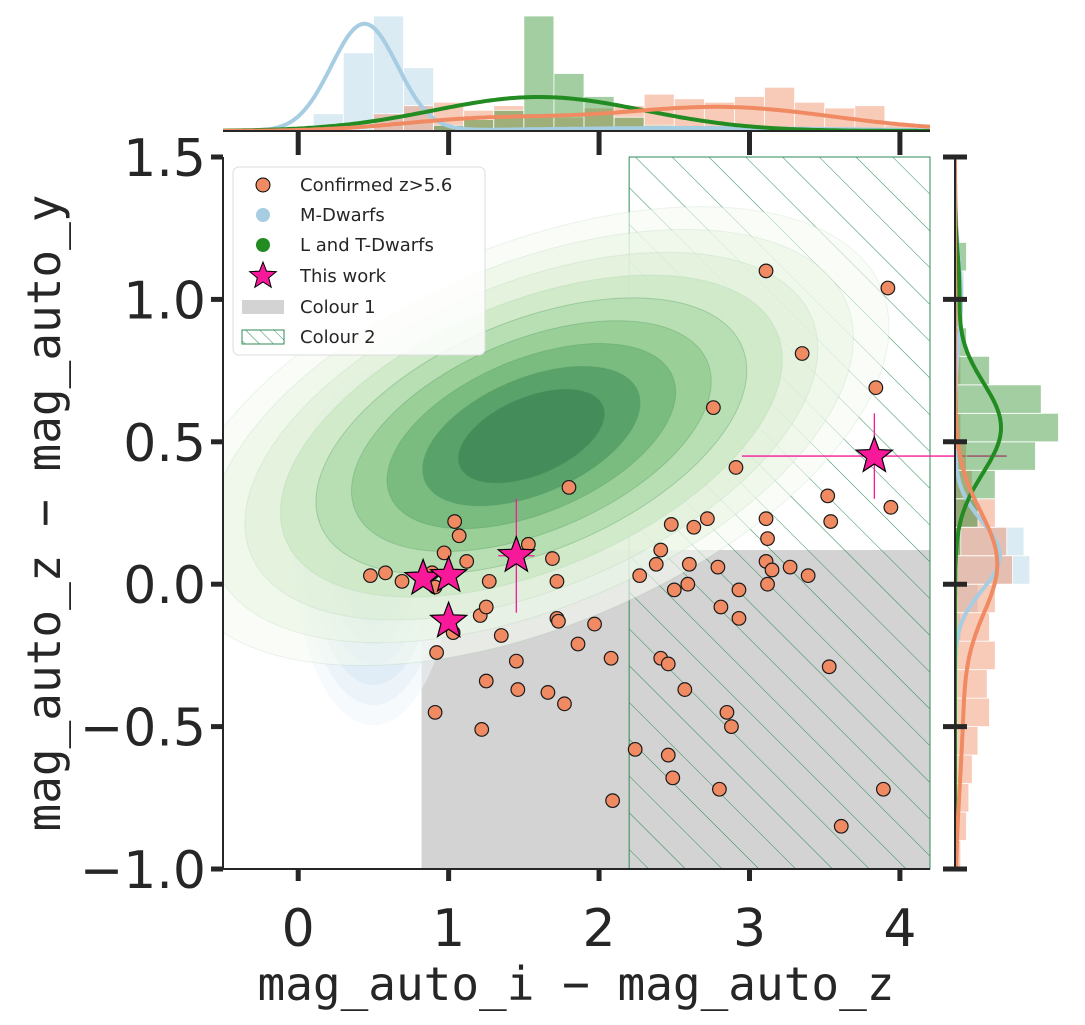 This screenshot has width=1085, height=1025. I want to click on legend-label-lt-dwarfs: L and T-Dwarfs, so click(367, 245).